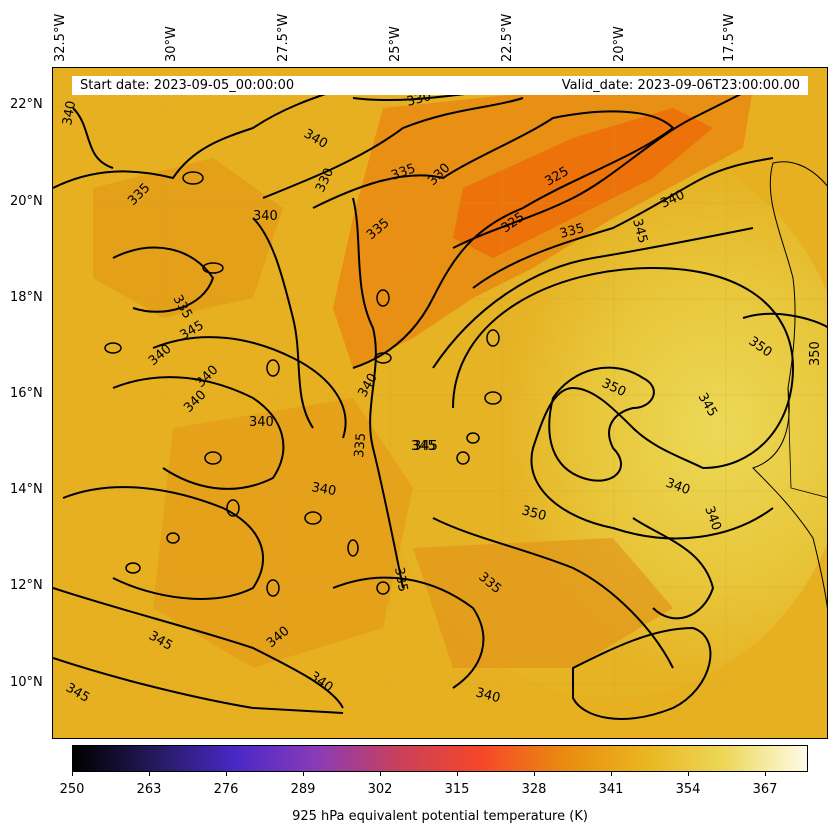 This screenshot has width=837, height=836. I want to click on lat-label: 20°N, so click(26, 201).